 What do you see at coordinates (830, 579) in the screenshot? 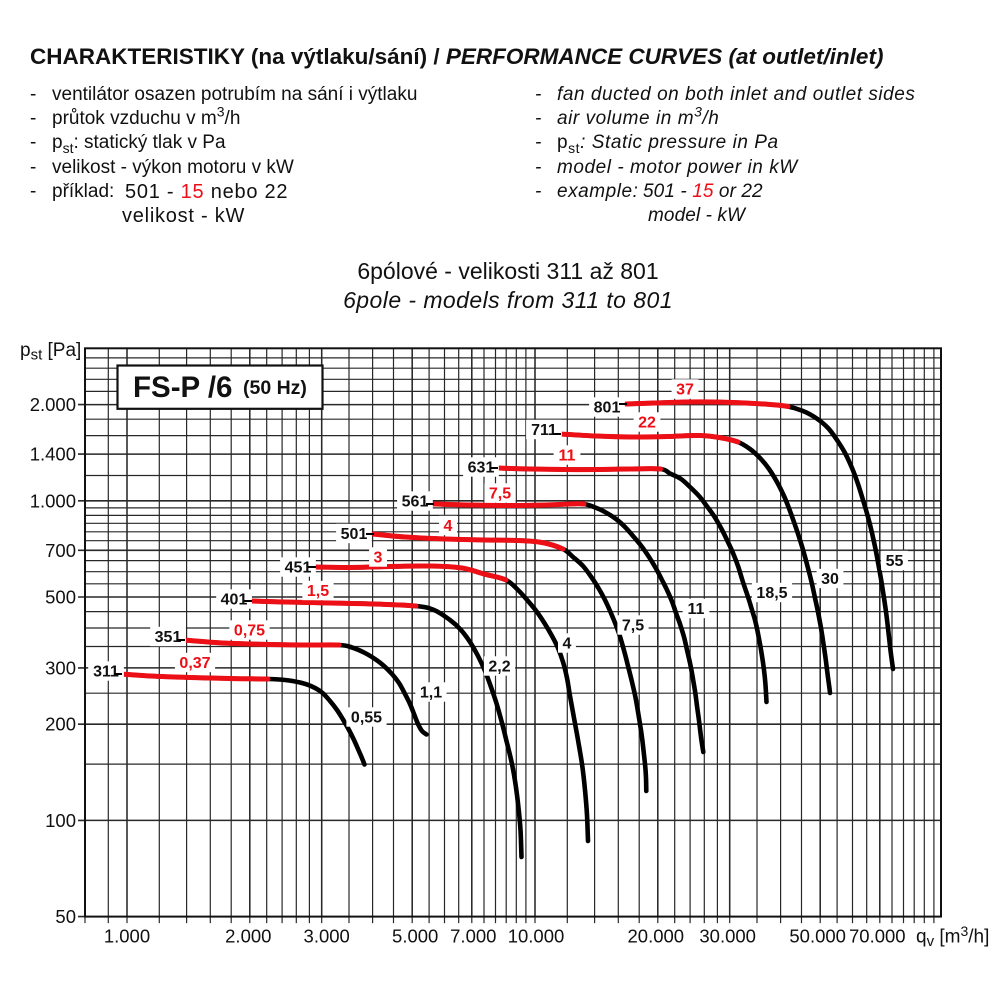
I see `svg-text: 30` at bounding box center [830, 579].